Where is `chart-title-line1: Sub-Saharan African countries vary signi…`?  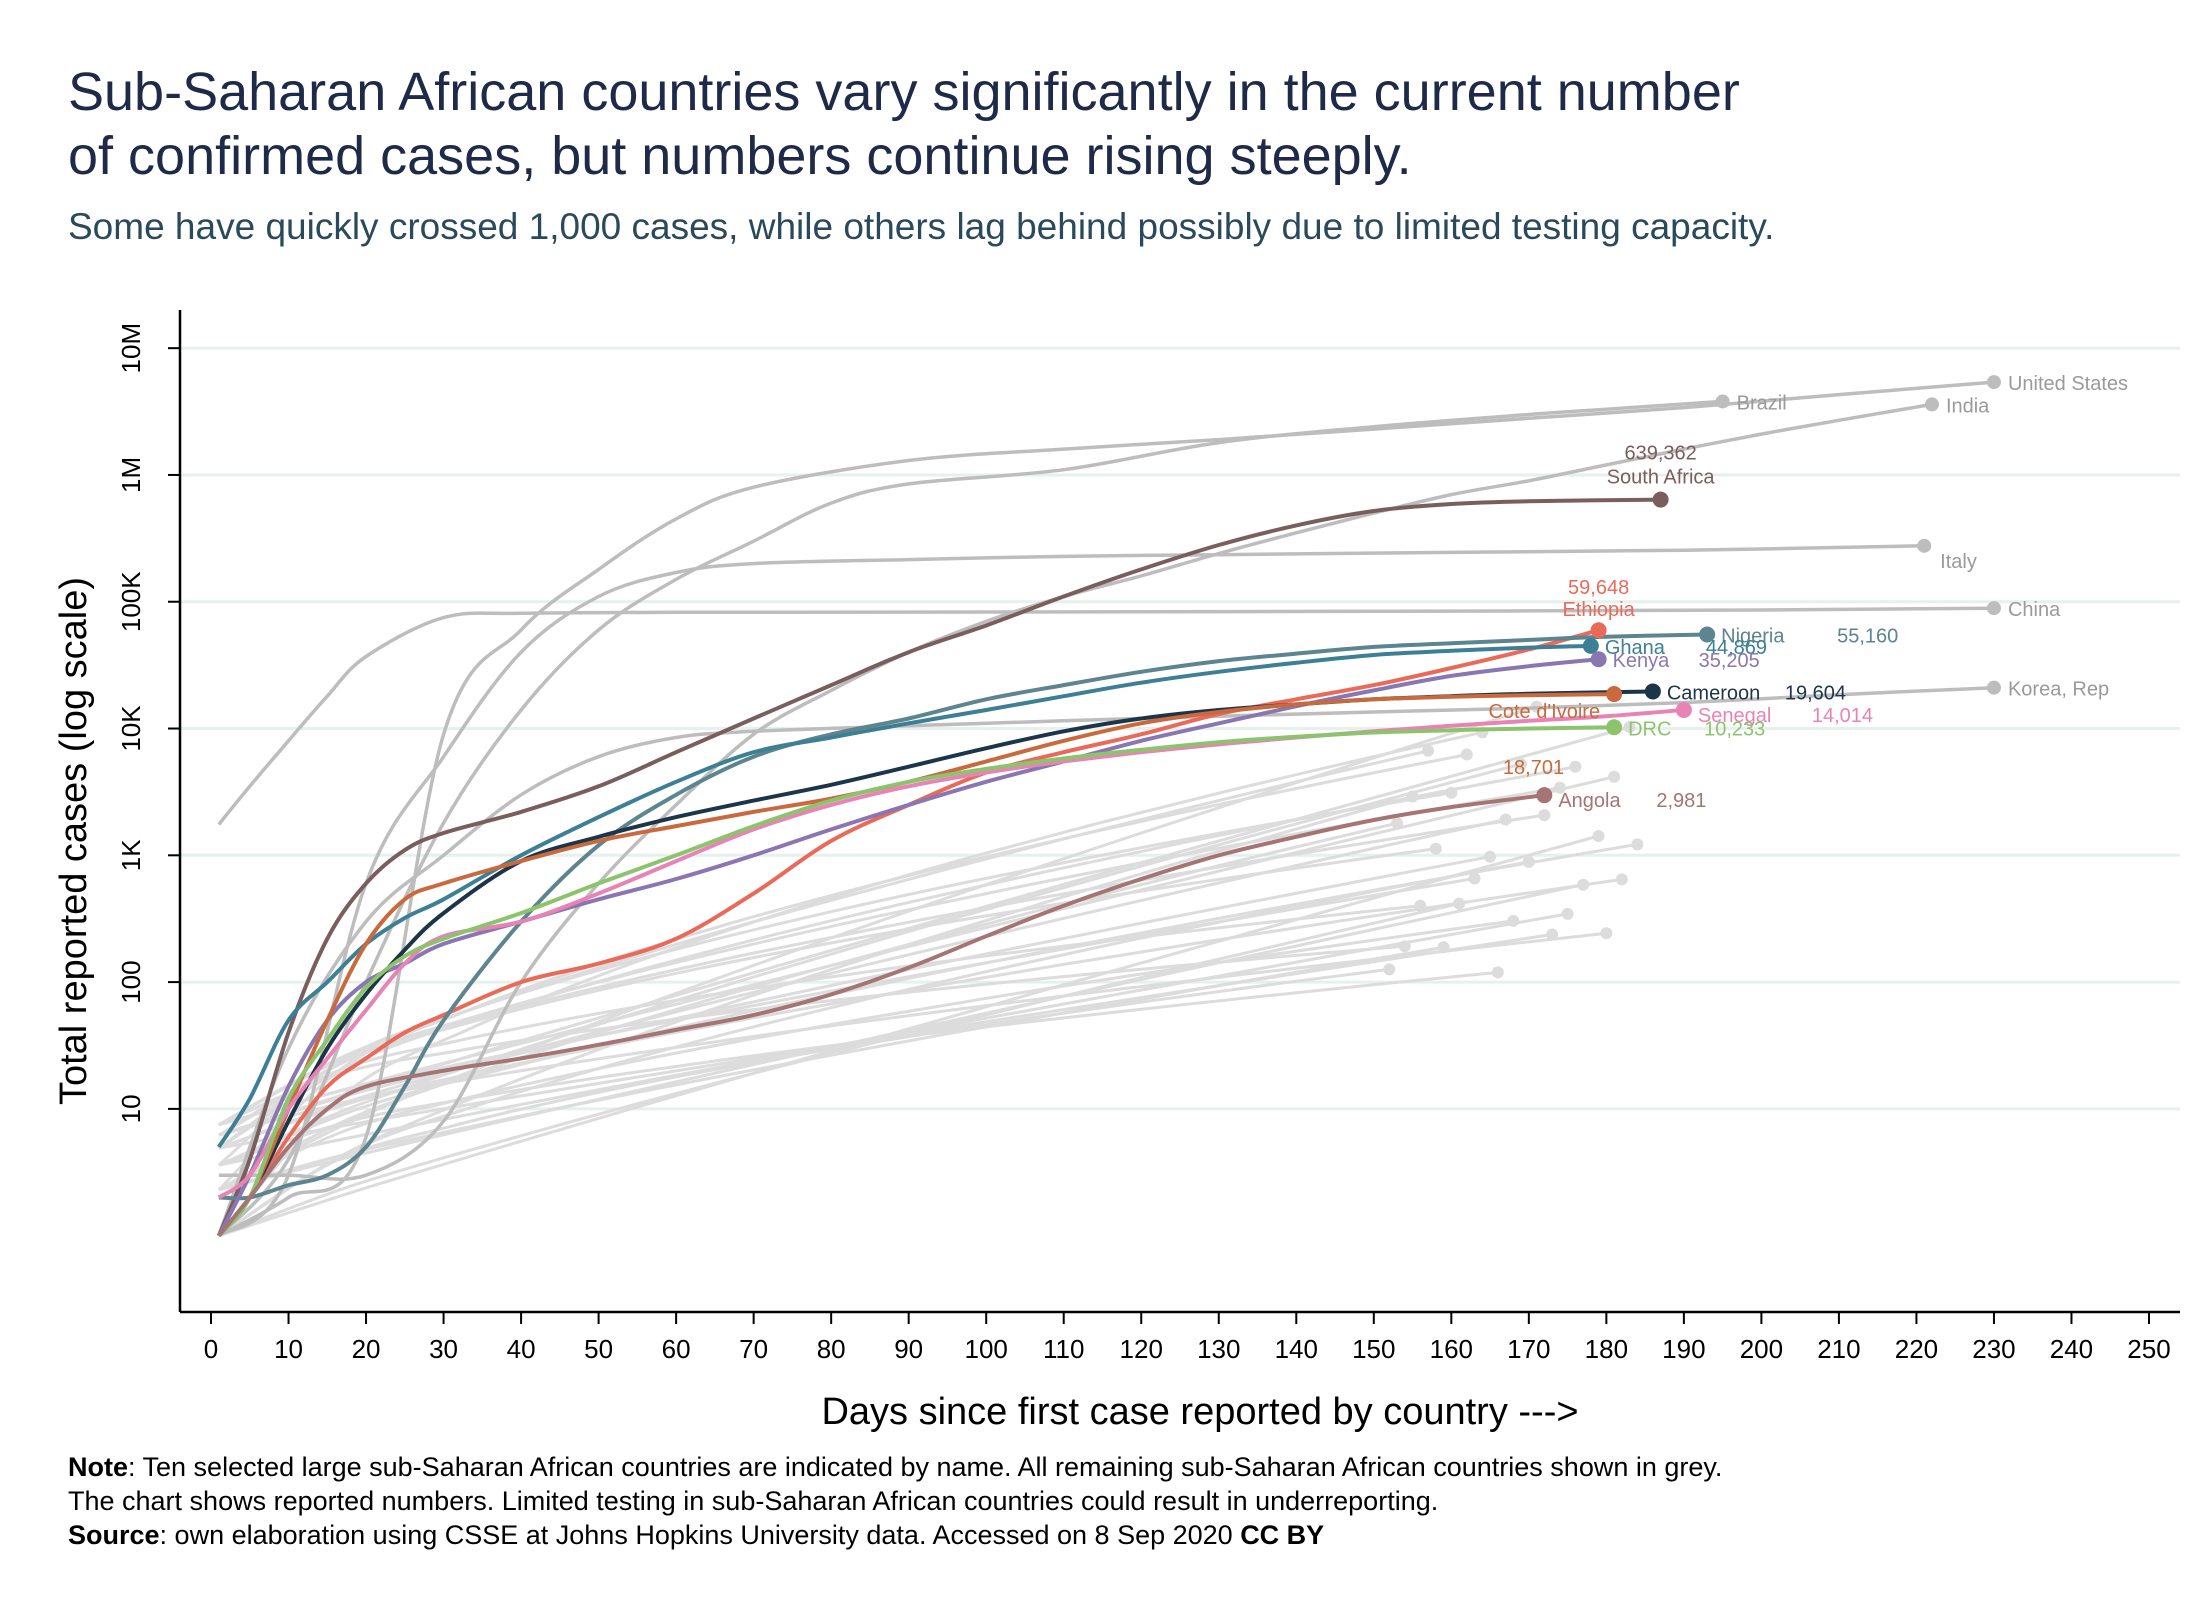
chart-title-line1: Sub-Saharan African countries vary signi… is located at coordinates (904, 92).